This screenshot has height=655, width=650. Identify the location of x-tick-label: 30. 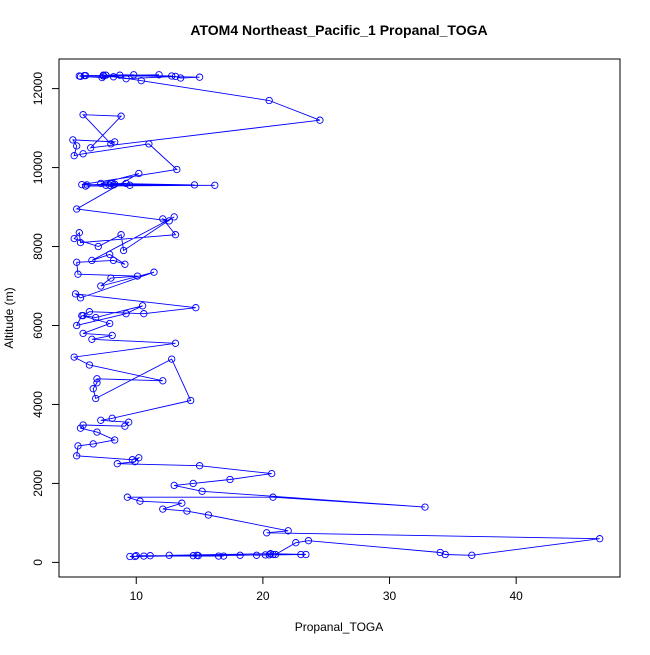
(390, 596).